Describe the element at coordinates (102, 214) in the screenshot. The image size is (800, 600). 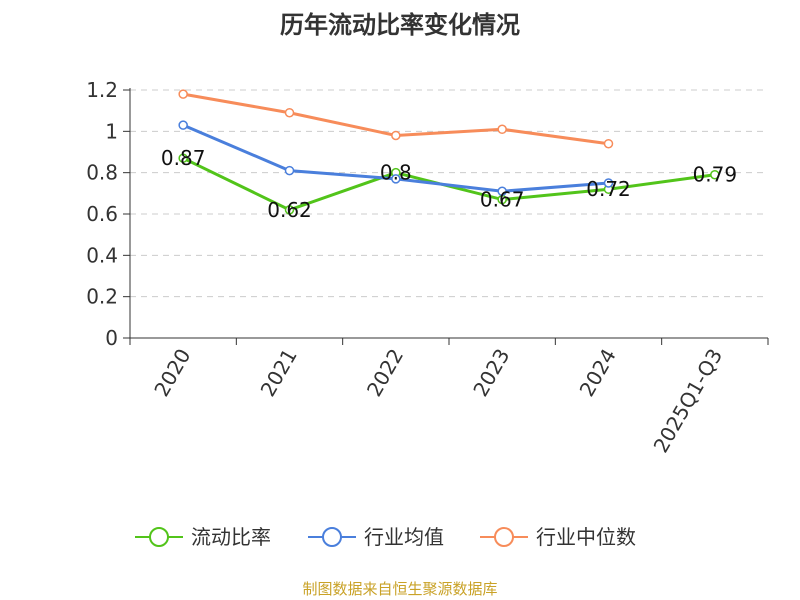
I see `y-tick-label: 0.6` at that location.